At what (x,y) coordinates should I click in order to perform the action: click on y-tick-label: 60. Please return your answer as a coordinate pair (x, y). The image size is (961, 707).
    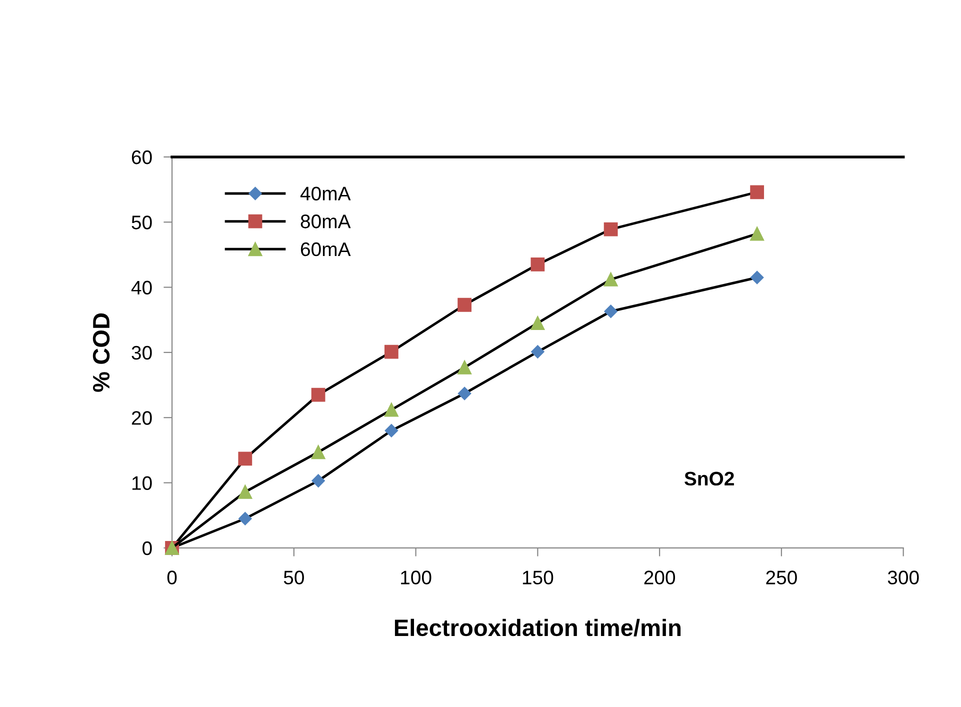
    Looking at the image, I should click on (142, 157).